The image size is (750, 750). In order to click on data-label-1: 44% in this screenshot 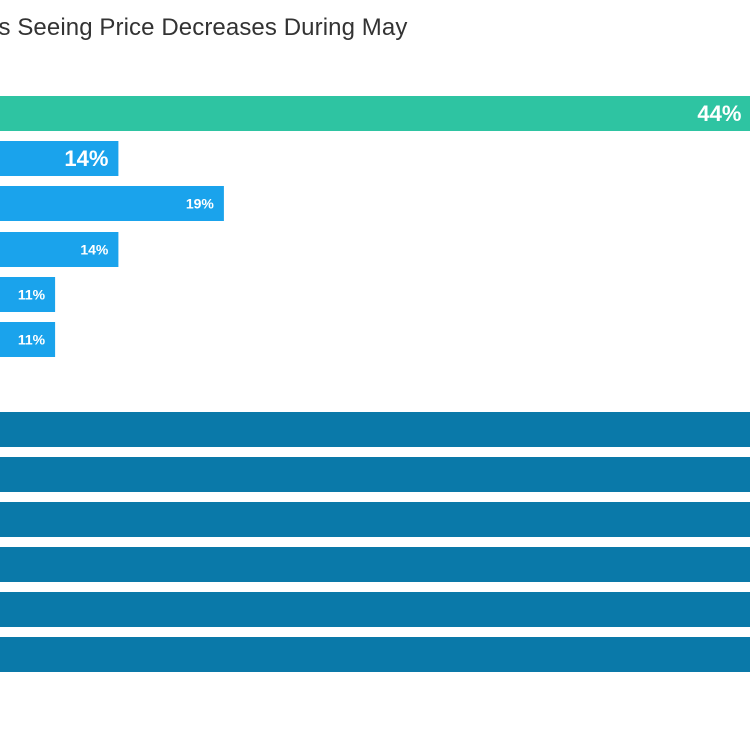, I will do `click(719, 113)`.